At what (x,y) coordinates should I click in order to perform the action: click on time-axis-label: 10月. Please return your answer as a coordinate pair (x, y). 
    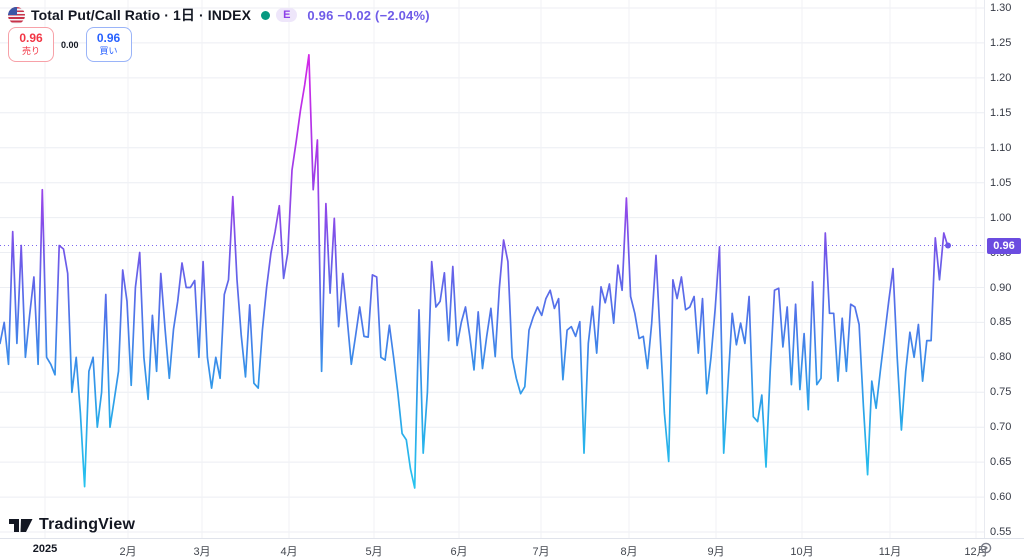
    Looking at the image, I should click on (802, 552).